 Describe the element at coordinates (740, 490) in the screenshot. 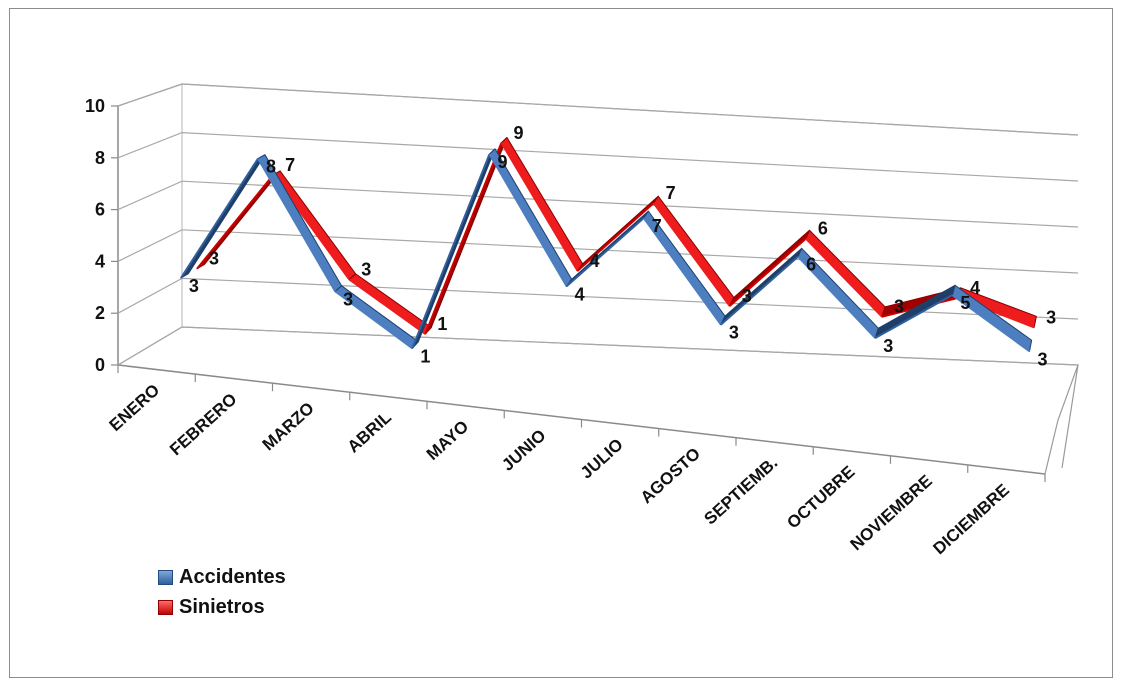

I see `x-tick-label-8: SEPTIEMB.` at that location.